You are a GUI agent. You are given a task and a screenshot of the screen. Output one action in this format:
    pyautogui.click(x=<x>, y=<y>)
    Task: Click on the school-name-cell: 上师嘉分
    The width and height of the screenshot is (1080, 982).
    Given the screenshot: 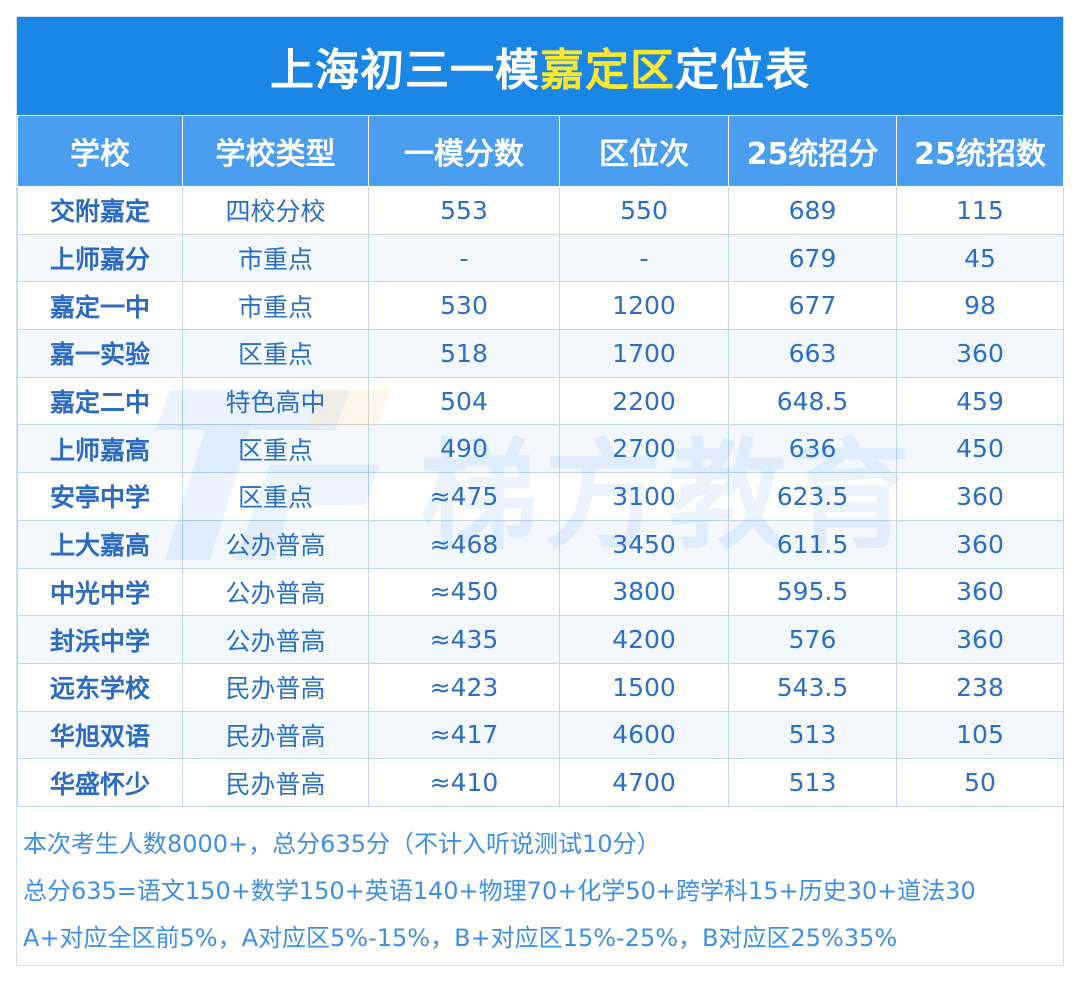 What is the action you would take?
    pyautogui.click(x=100, y=258)
    